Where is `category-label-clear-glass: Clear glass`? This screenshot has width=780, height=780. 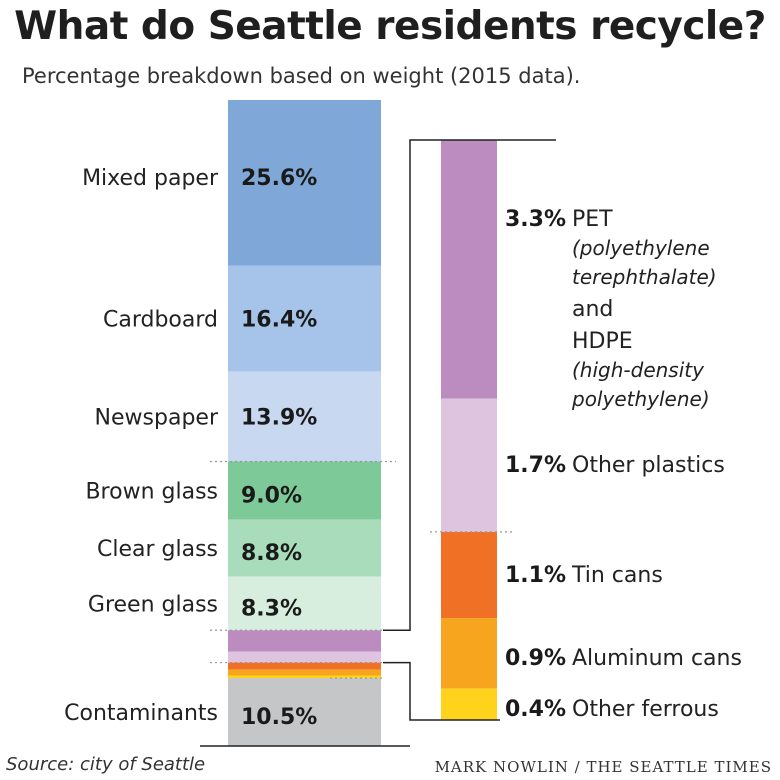
category-label-clear-glass: Clear glass is located at coordinates (157, 549).